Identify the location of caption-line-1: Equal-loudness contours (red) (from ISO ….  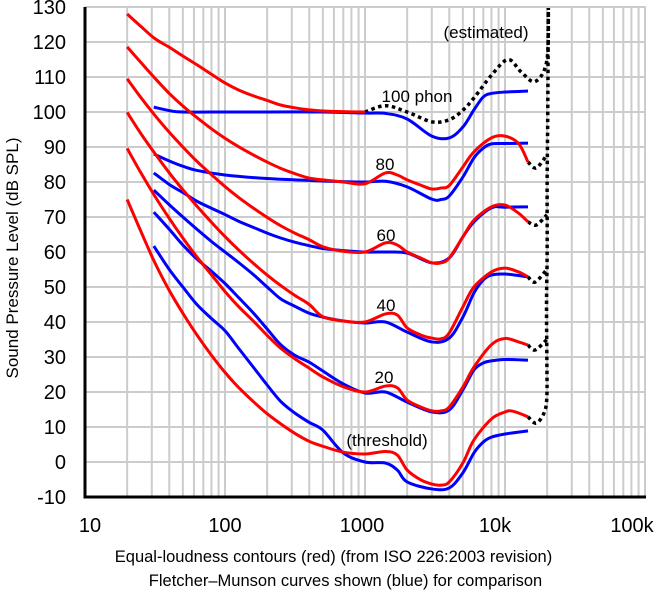
(333, 557).